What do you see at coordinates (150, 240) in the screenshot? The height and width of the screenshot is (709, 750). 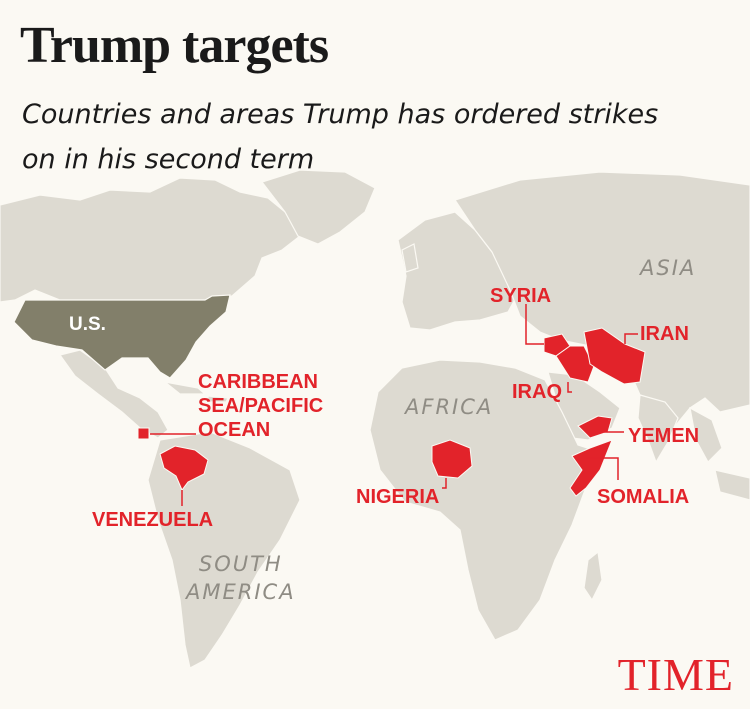 I see `land-north-america-north` at bounding box center [150, 240].